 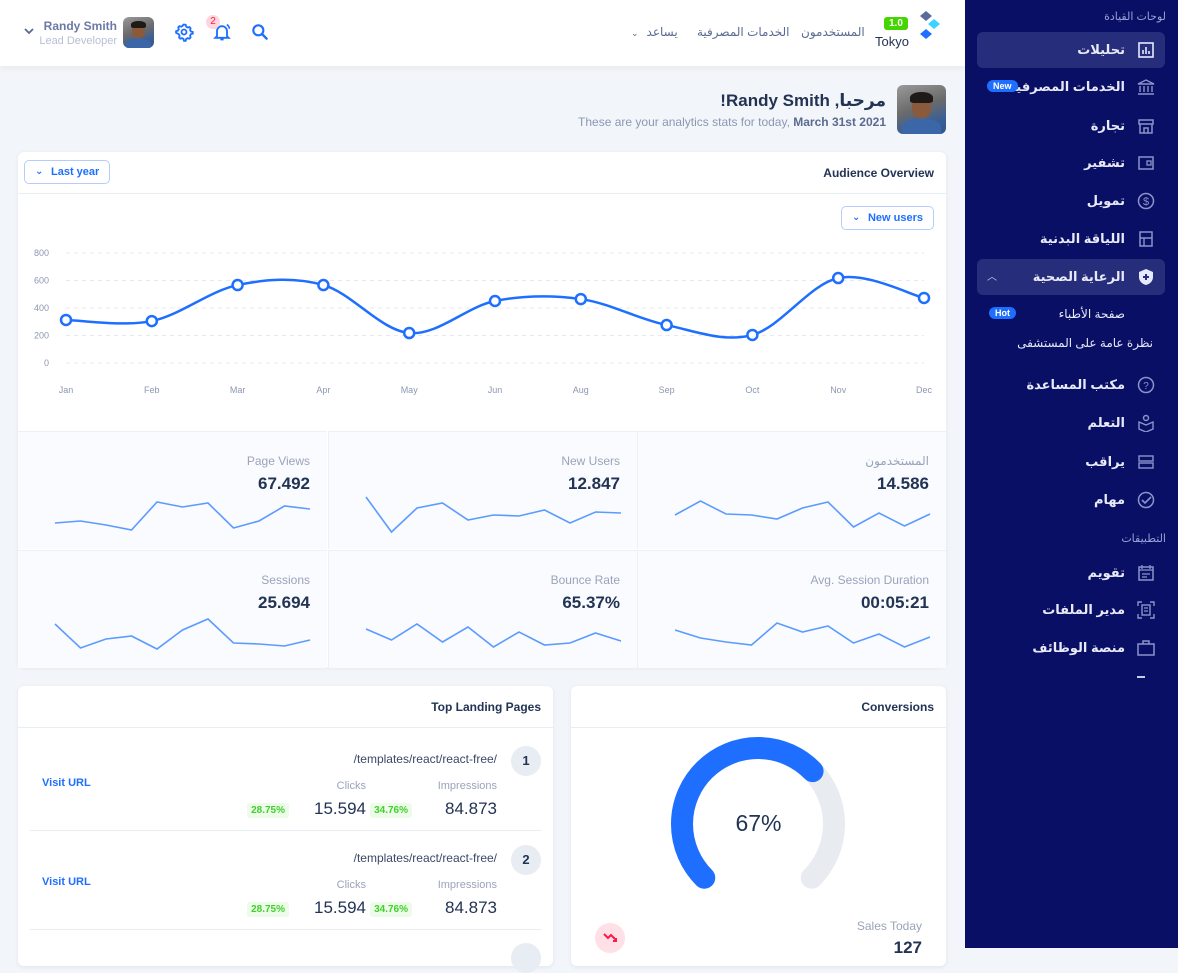 What do you see at coordinates (585, 580) in the screenshot?
I see `stat-label: Bounce Rate` at bounding box center [585, 580].